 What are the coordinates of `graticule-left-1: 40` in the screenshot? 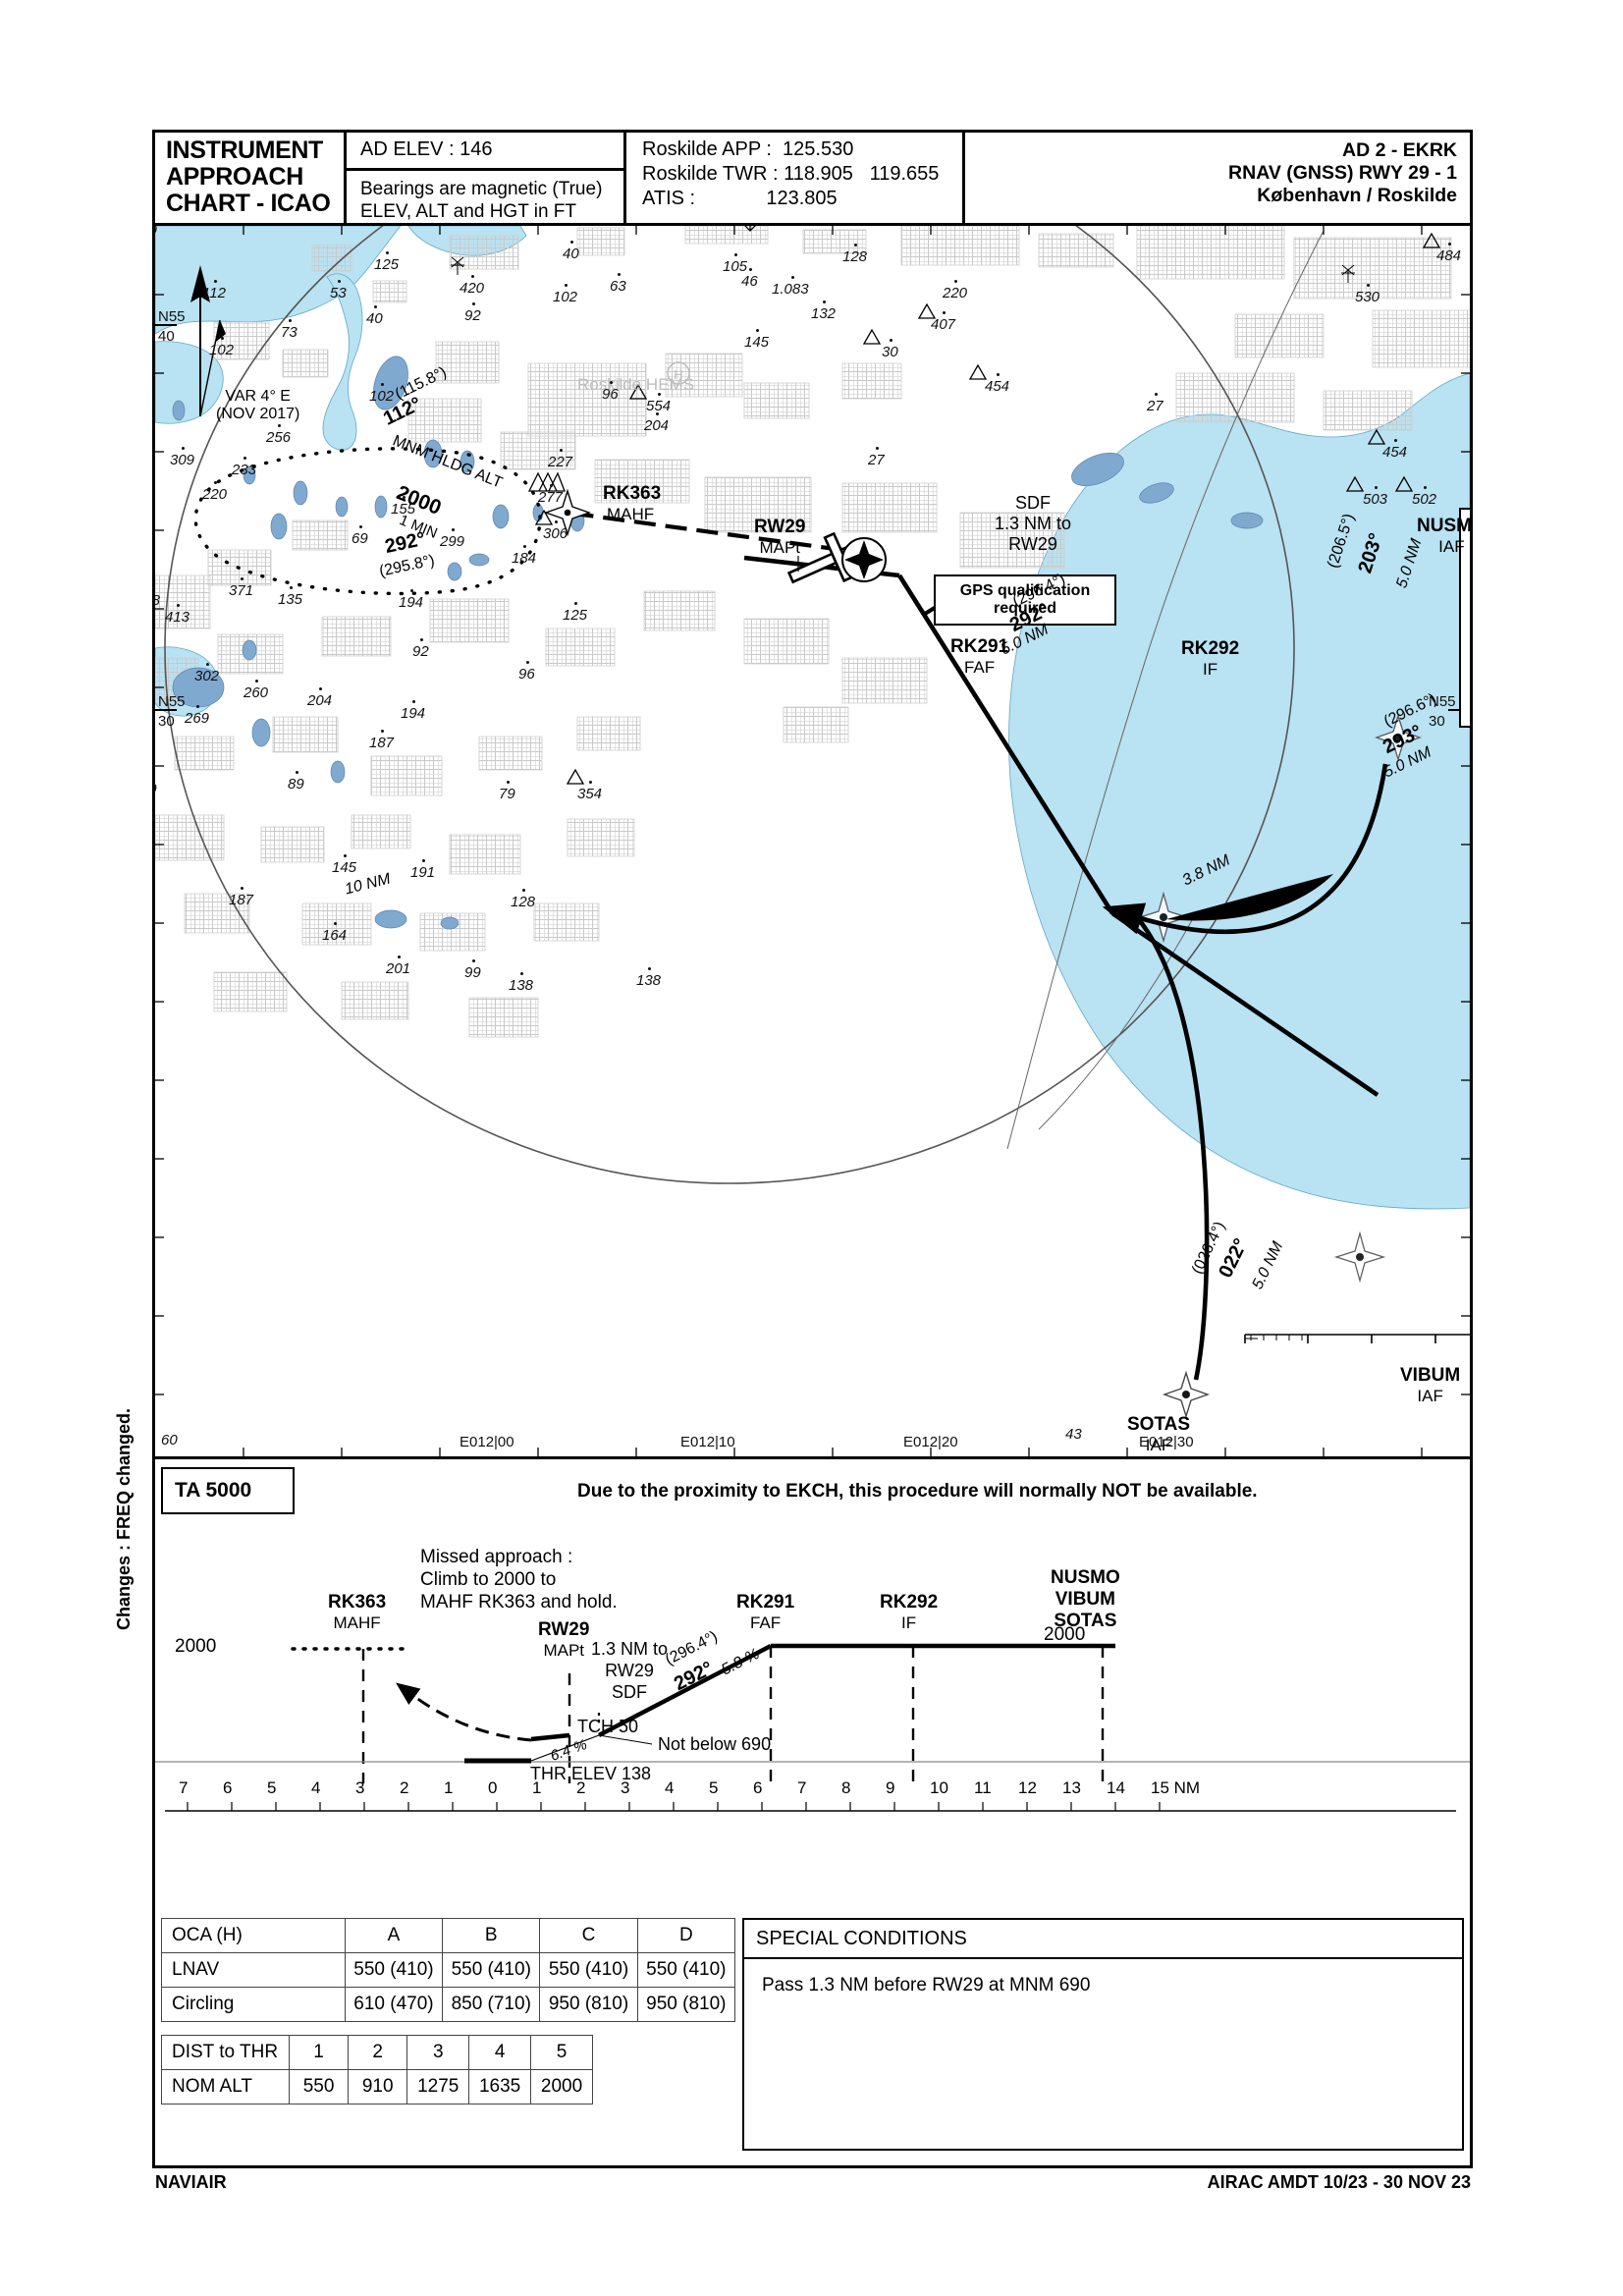 It's located at (166, 336).